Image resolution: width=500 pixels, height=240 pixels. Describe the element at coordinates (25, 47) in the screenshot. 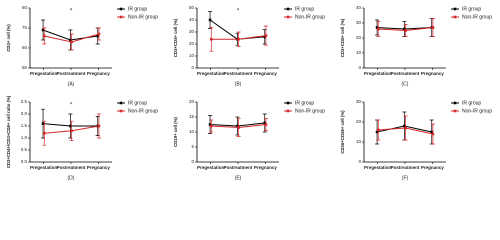

I see `y-tick-label: 60` at that location.